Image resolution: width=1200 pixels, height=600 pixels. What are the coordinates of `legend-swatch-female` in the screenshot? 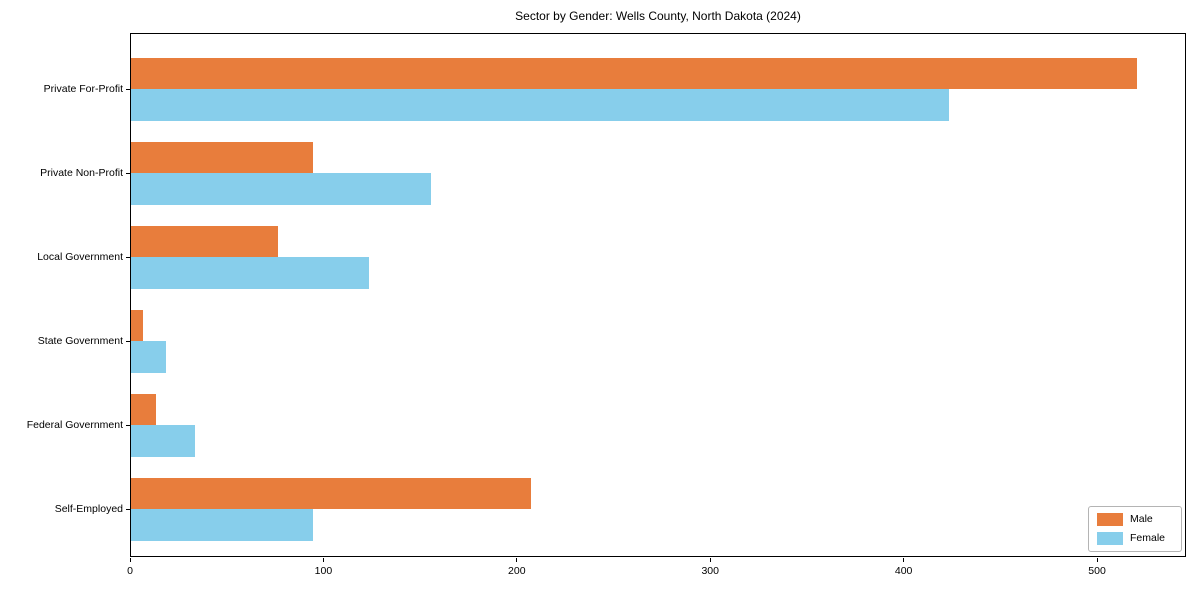 It's located at (1110, 538).